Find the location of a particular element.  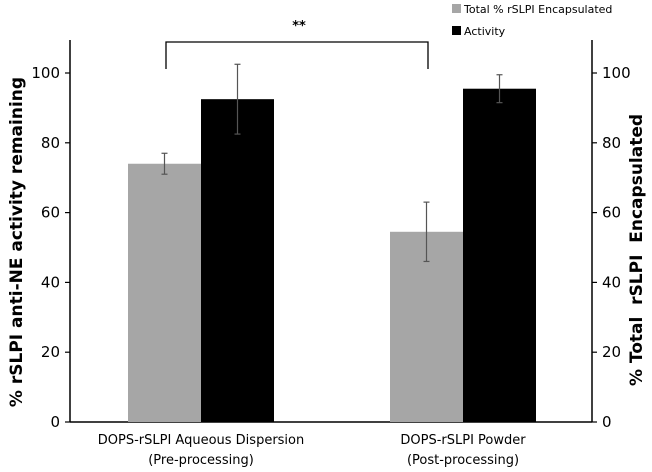

category-label: DOPS-rSLPI Aqueous Dispersion is located at coordinates (201, 440).